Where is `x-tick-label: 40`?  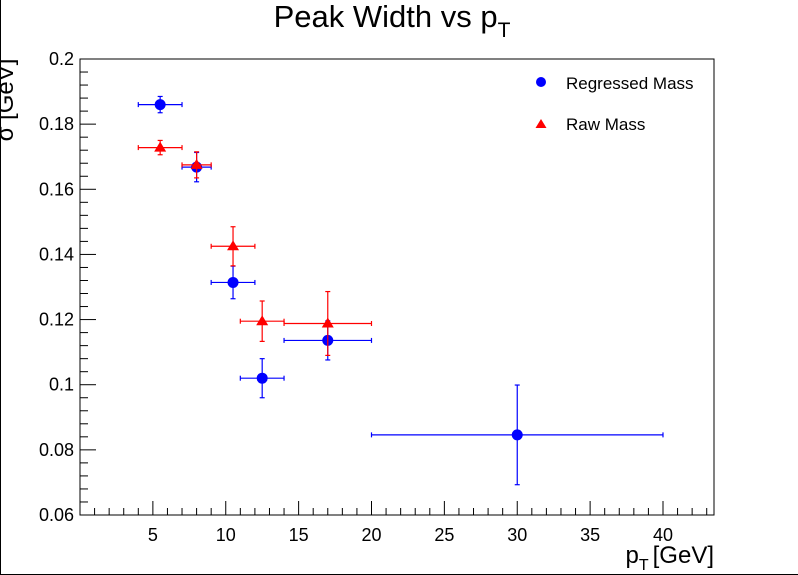
x-tick-label: 40 is located at coordinates (663, 535).